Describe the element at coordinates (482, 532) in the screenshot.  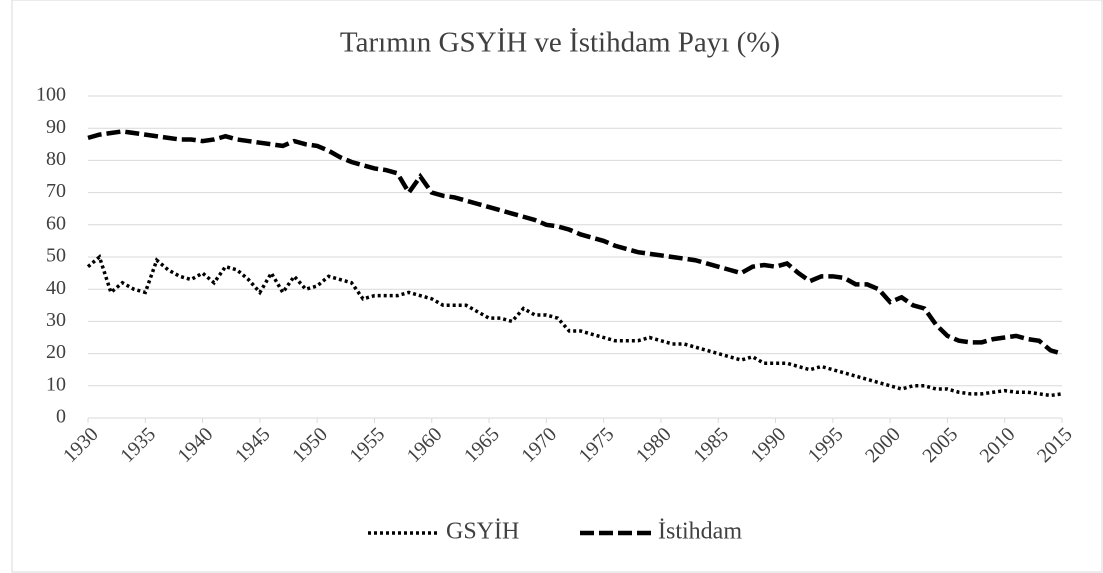
I see `legend-label: GSYİH` at that location.